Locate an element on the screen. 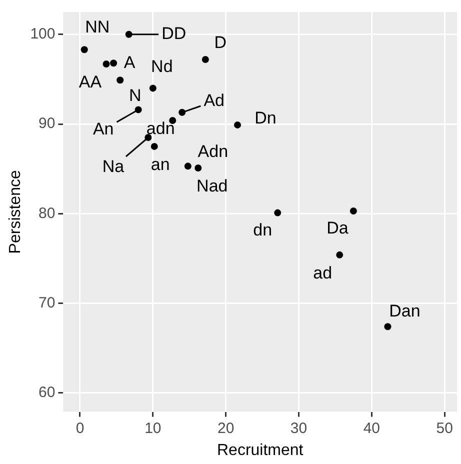  y-tick-label: 60 is located at coordinates (47, 393).